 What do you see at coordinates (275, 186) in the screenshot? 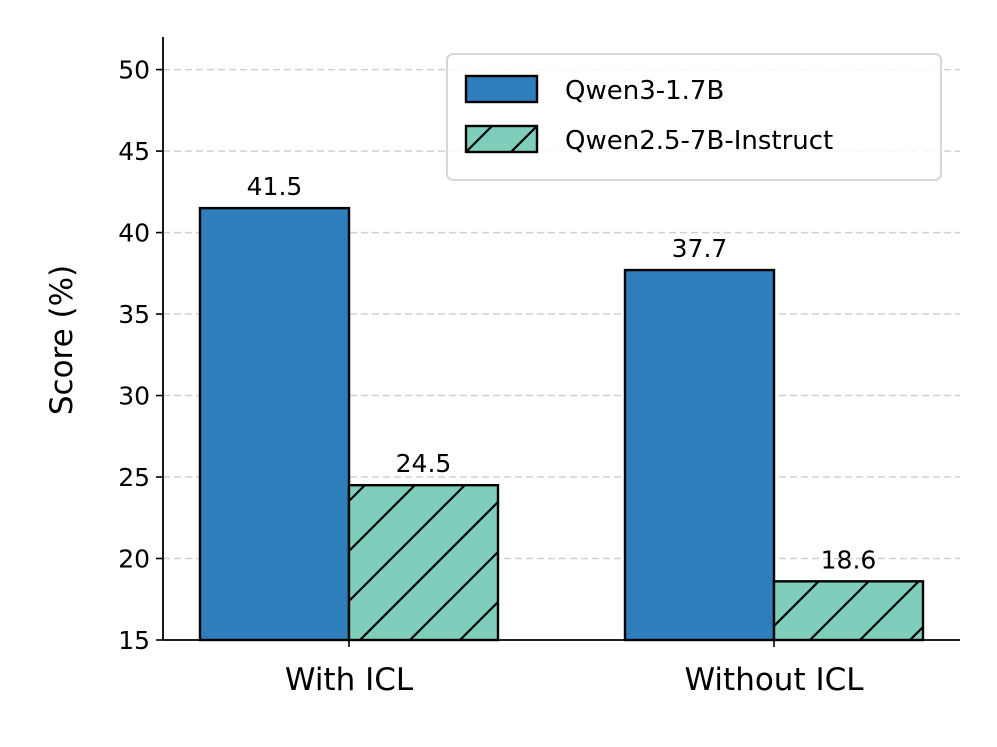
I see `data-label: 41.5` at bounding box center [275, 186].